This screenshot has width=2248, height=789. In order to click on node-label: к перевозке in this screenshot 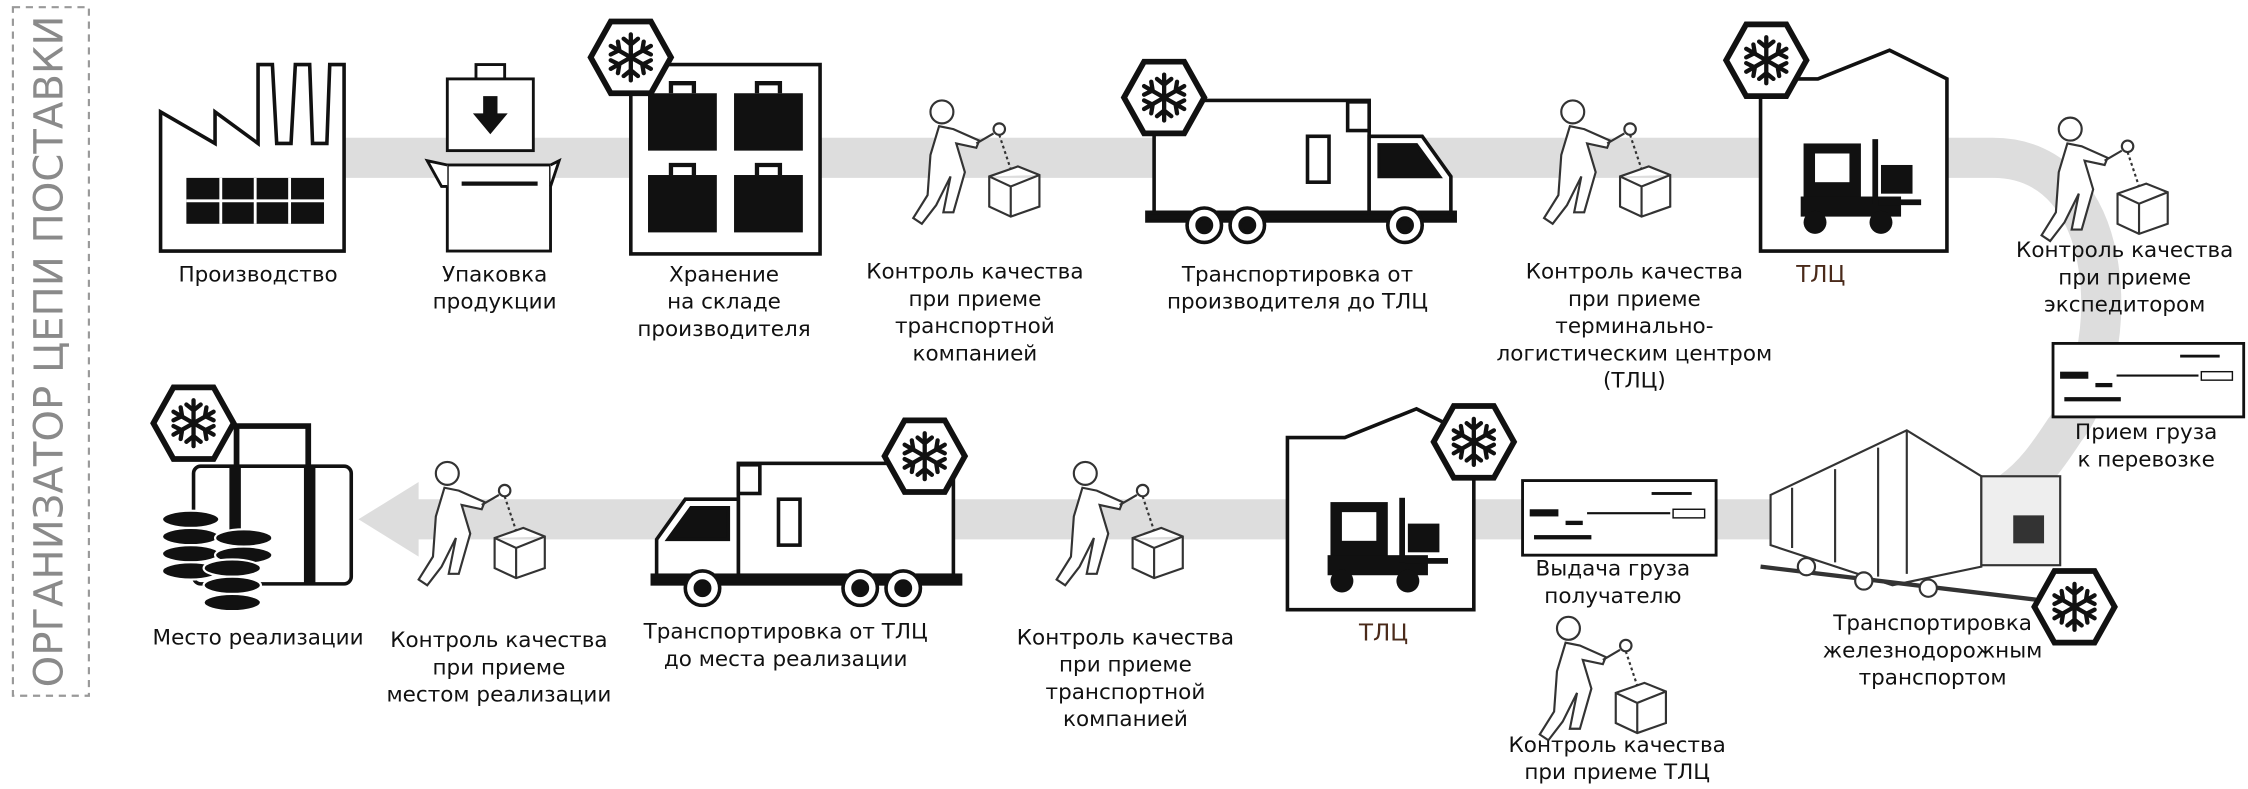, I will do `click(2146, 459)`.